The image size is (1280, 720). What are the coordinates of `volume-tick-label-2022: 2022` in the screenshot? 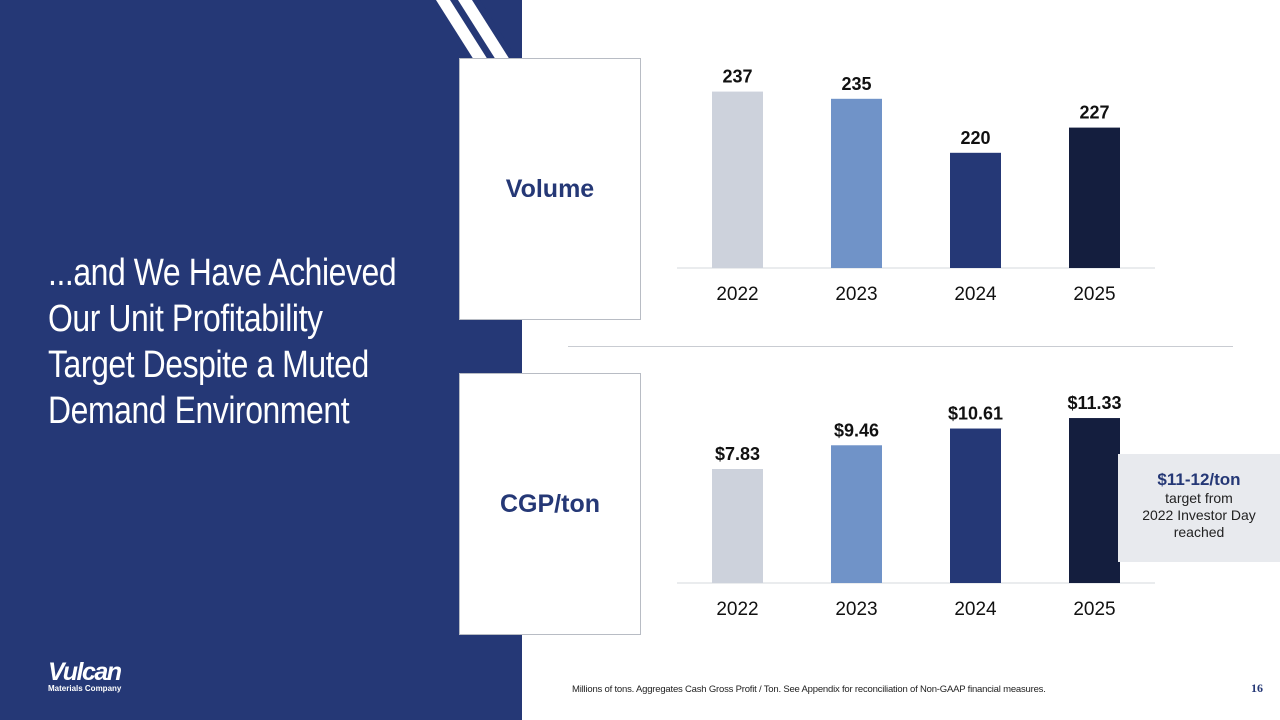 It's located at (737, 294).